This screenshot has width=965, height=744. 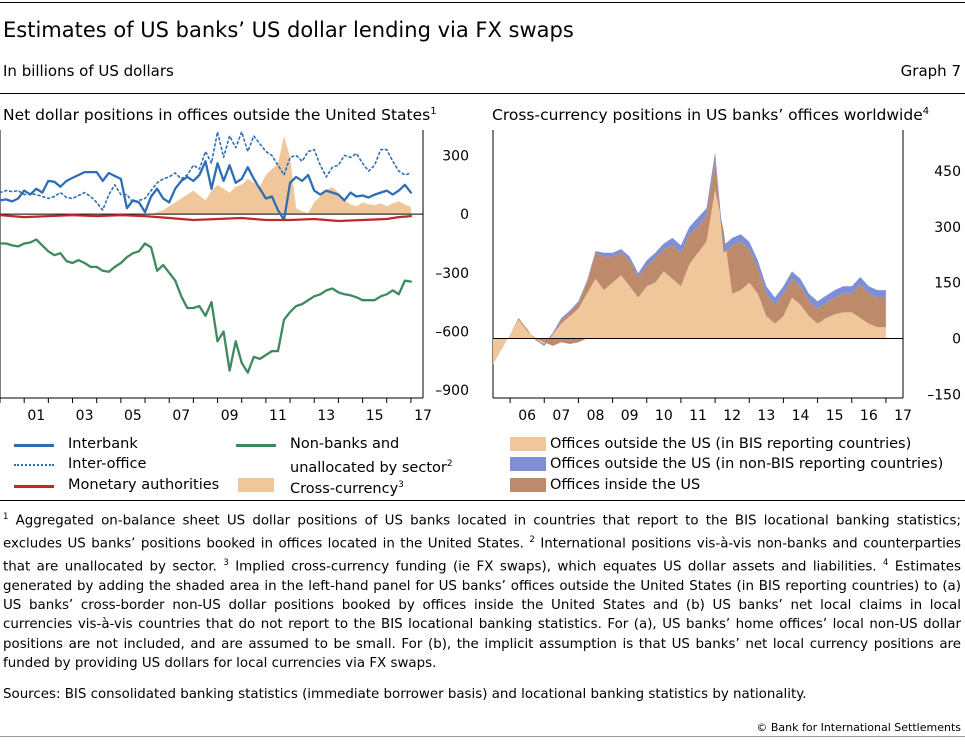 I want to click on left-y-tick-label: 0, so click(x=464, y=215).